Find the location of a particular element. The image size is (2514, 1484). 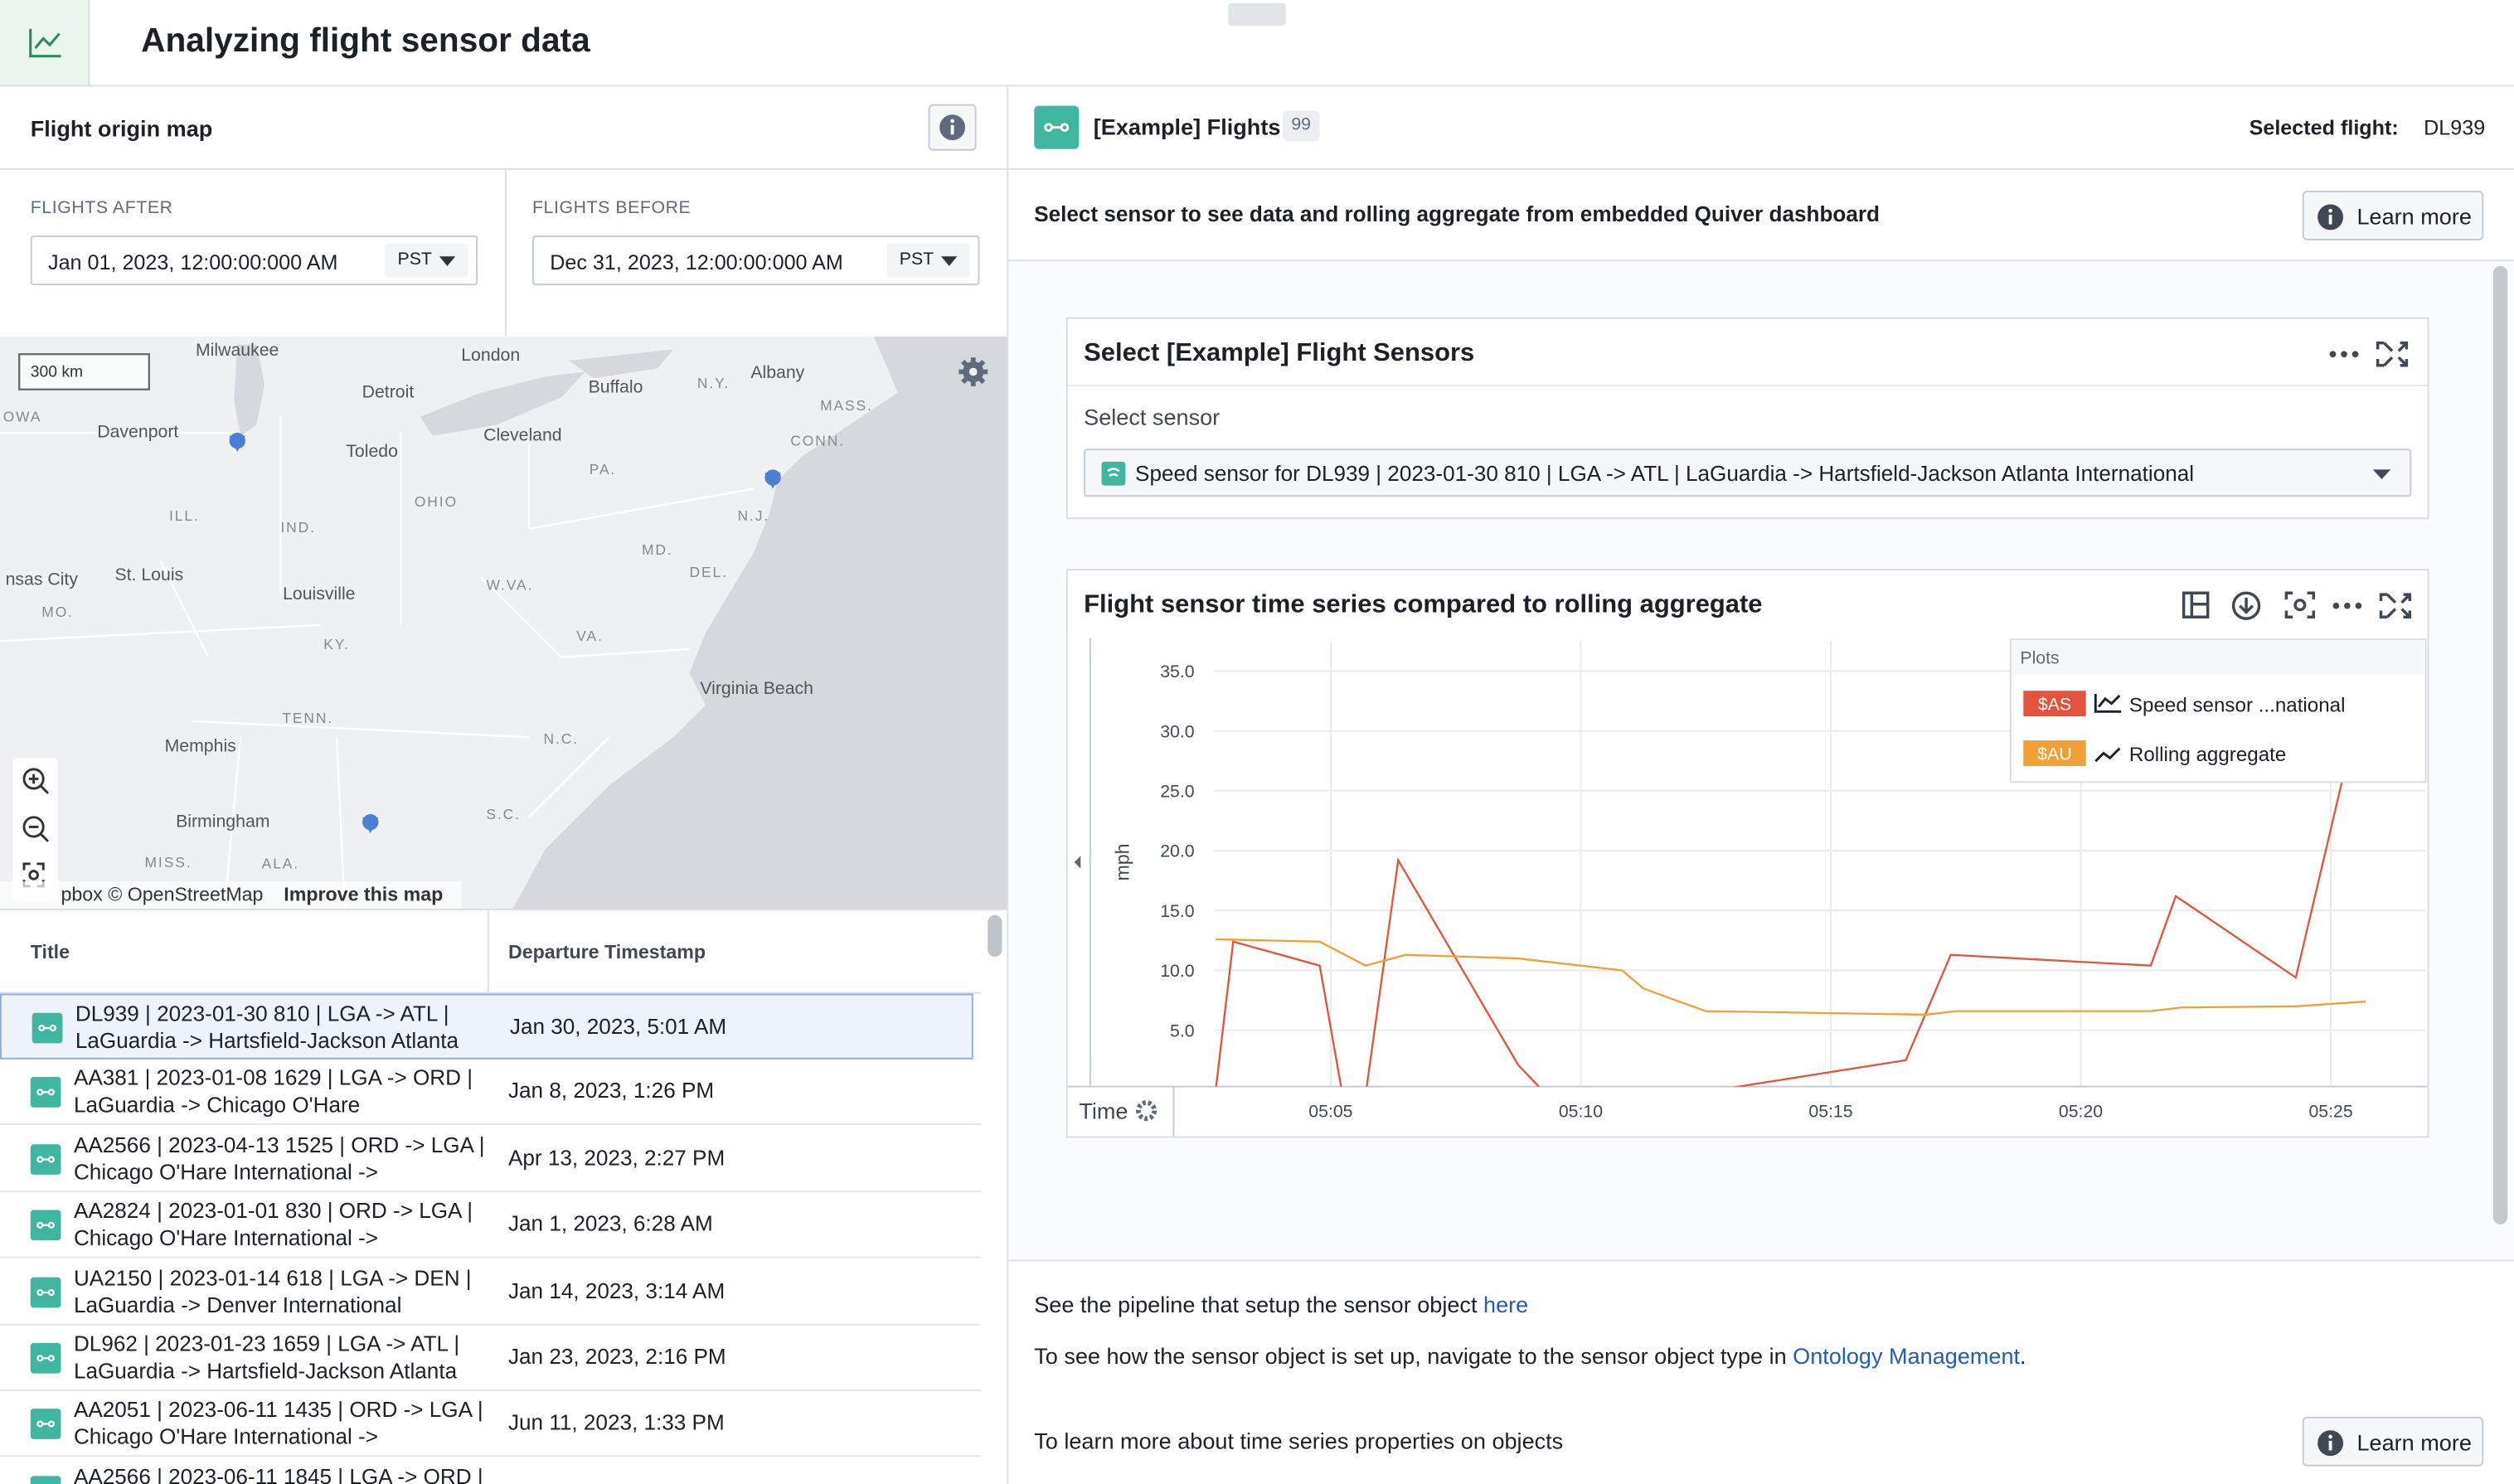

map-scale: 300 km is located at coordinates (57, 372).